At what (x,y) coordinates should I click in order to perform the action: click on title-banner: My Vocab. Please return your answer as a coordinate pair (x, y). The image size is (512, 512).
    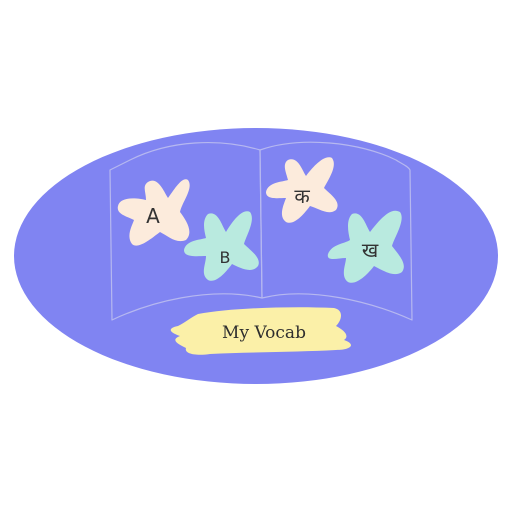
    Looking at the image, I should click on (260, 331).